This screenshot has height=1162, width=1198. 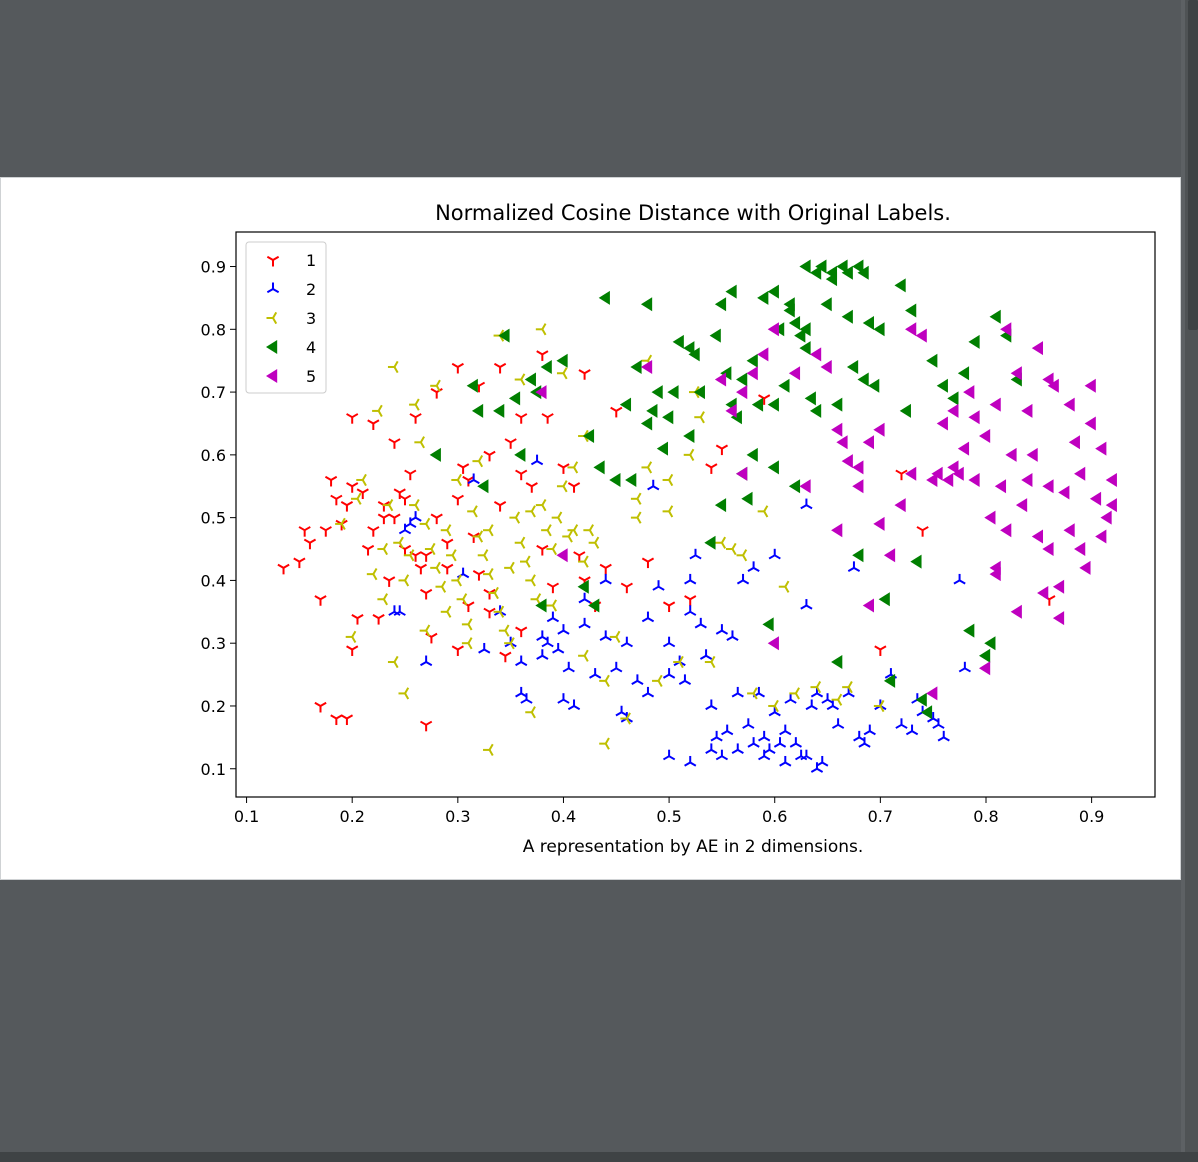 What do you see at coordinates (286, 317) in the screenshot?
I see `legend-box` at bounding box center [286, 317].